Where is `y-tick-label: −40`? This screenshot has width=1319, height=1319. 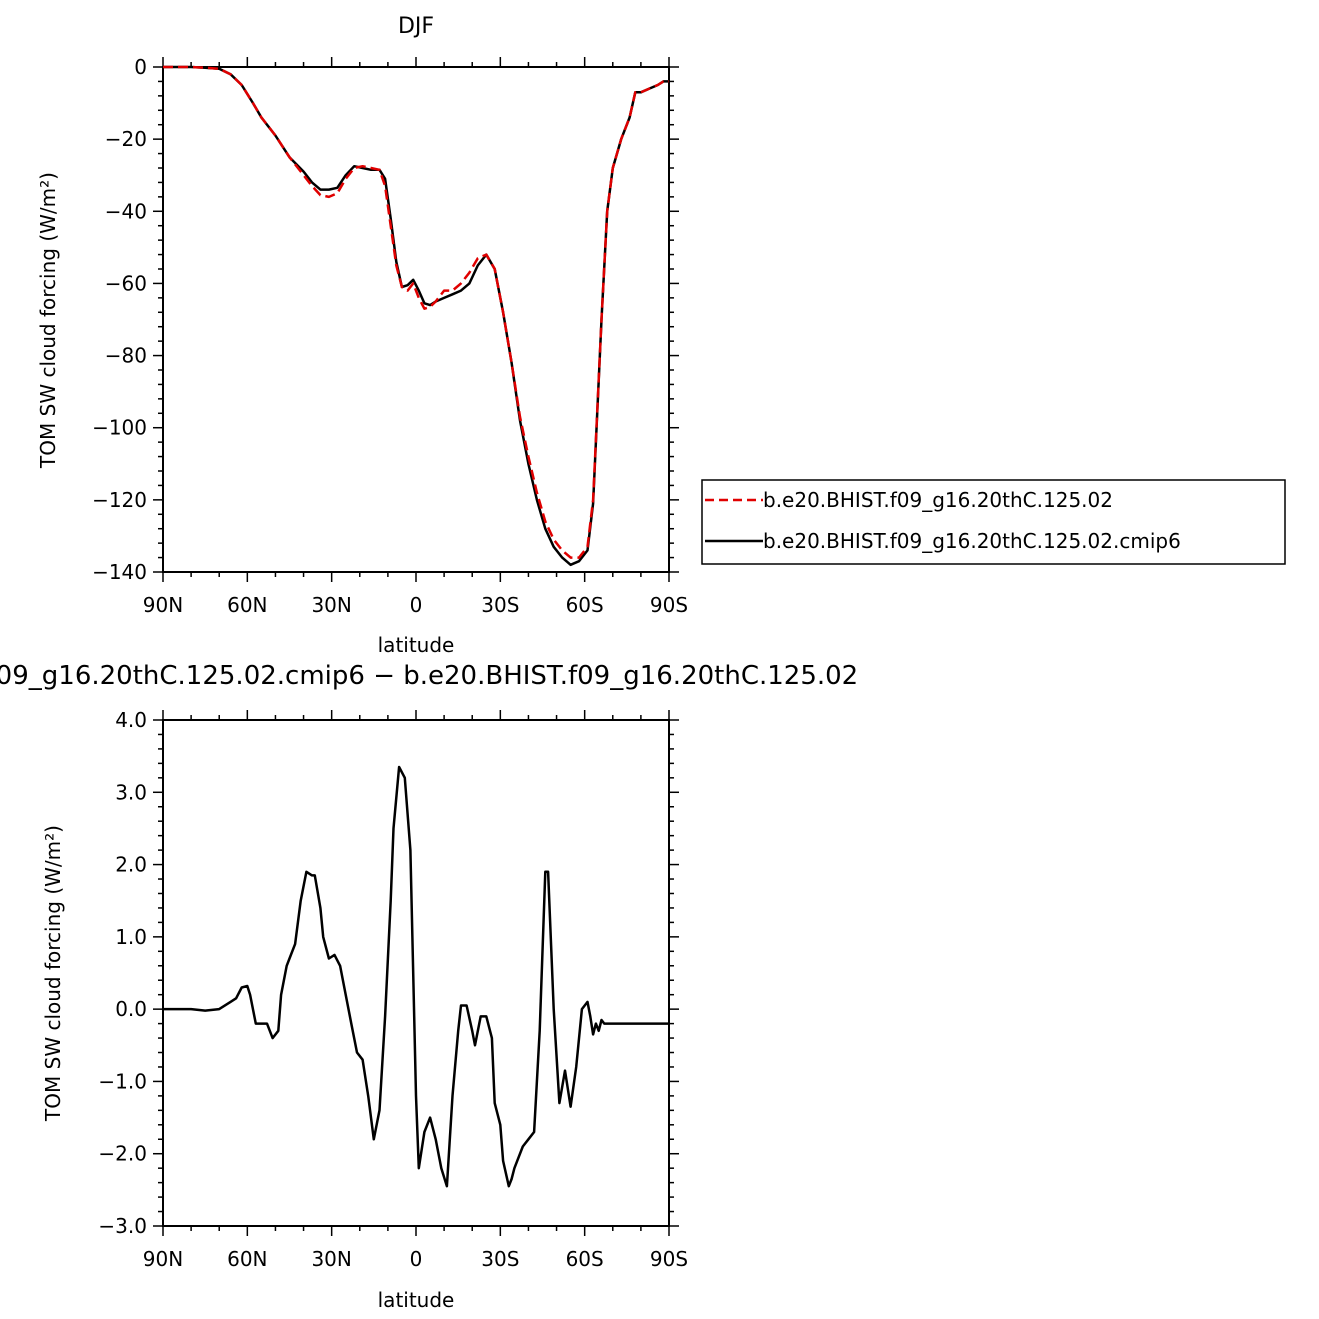
y-tick-label: −40 is located at coordinates (126, 211).